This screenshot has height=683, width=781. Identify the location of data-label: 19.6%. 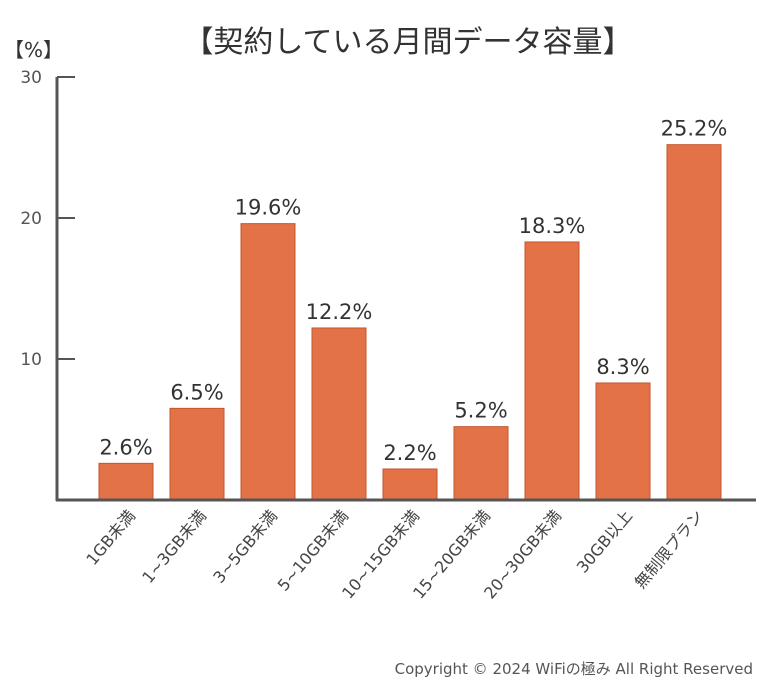
(268, 208).